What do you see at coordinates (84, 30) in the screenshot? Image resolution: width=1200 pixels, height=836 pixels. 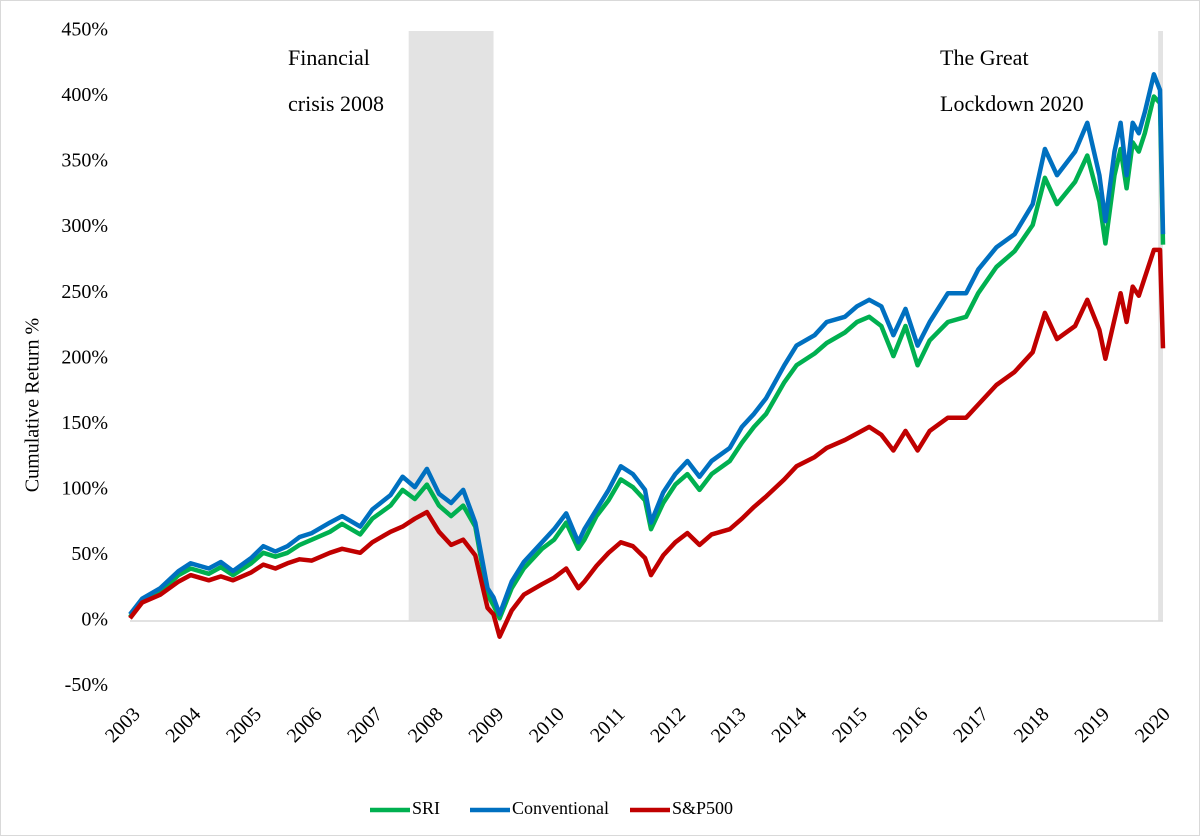 I see `y-tick-label: 450%` at bounding box center [84, 30].